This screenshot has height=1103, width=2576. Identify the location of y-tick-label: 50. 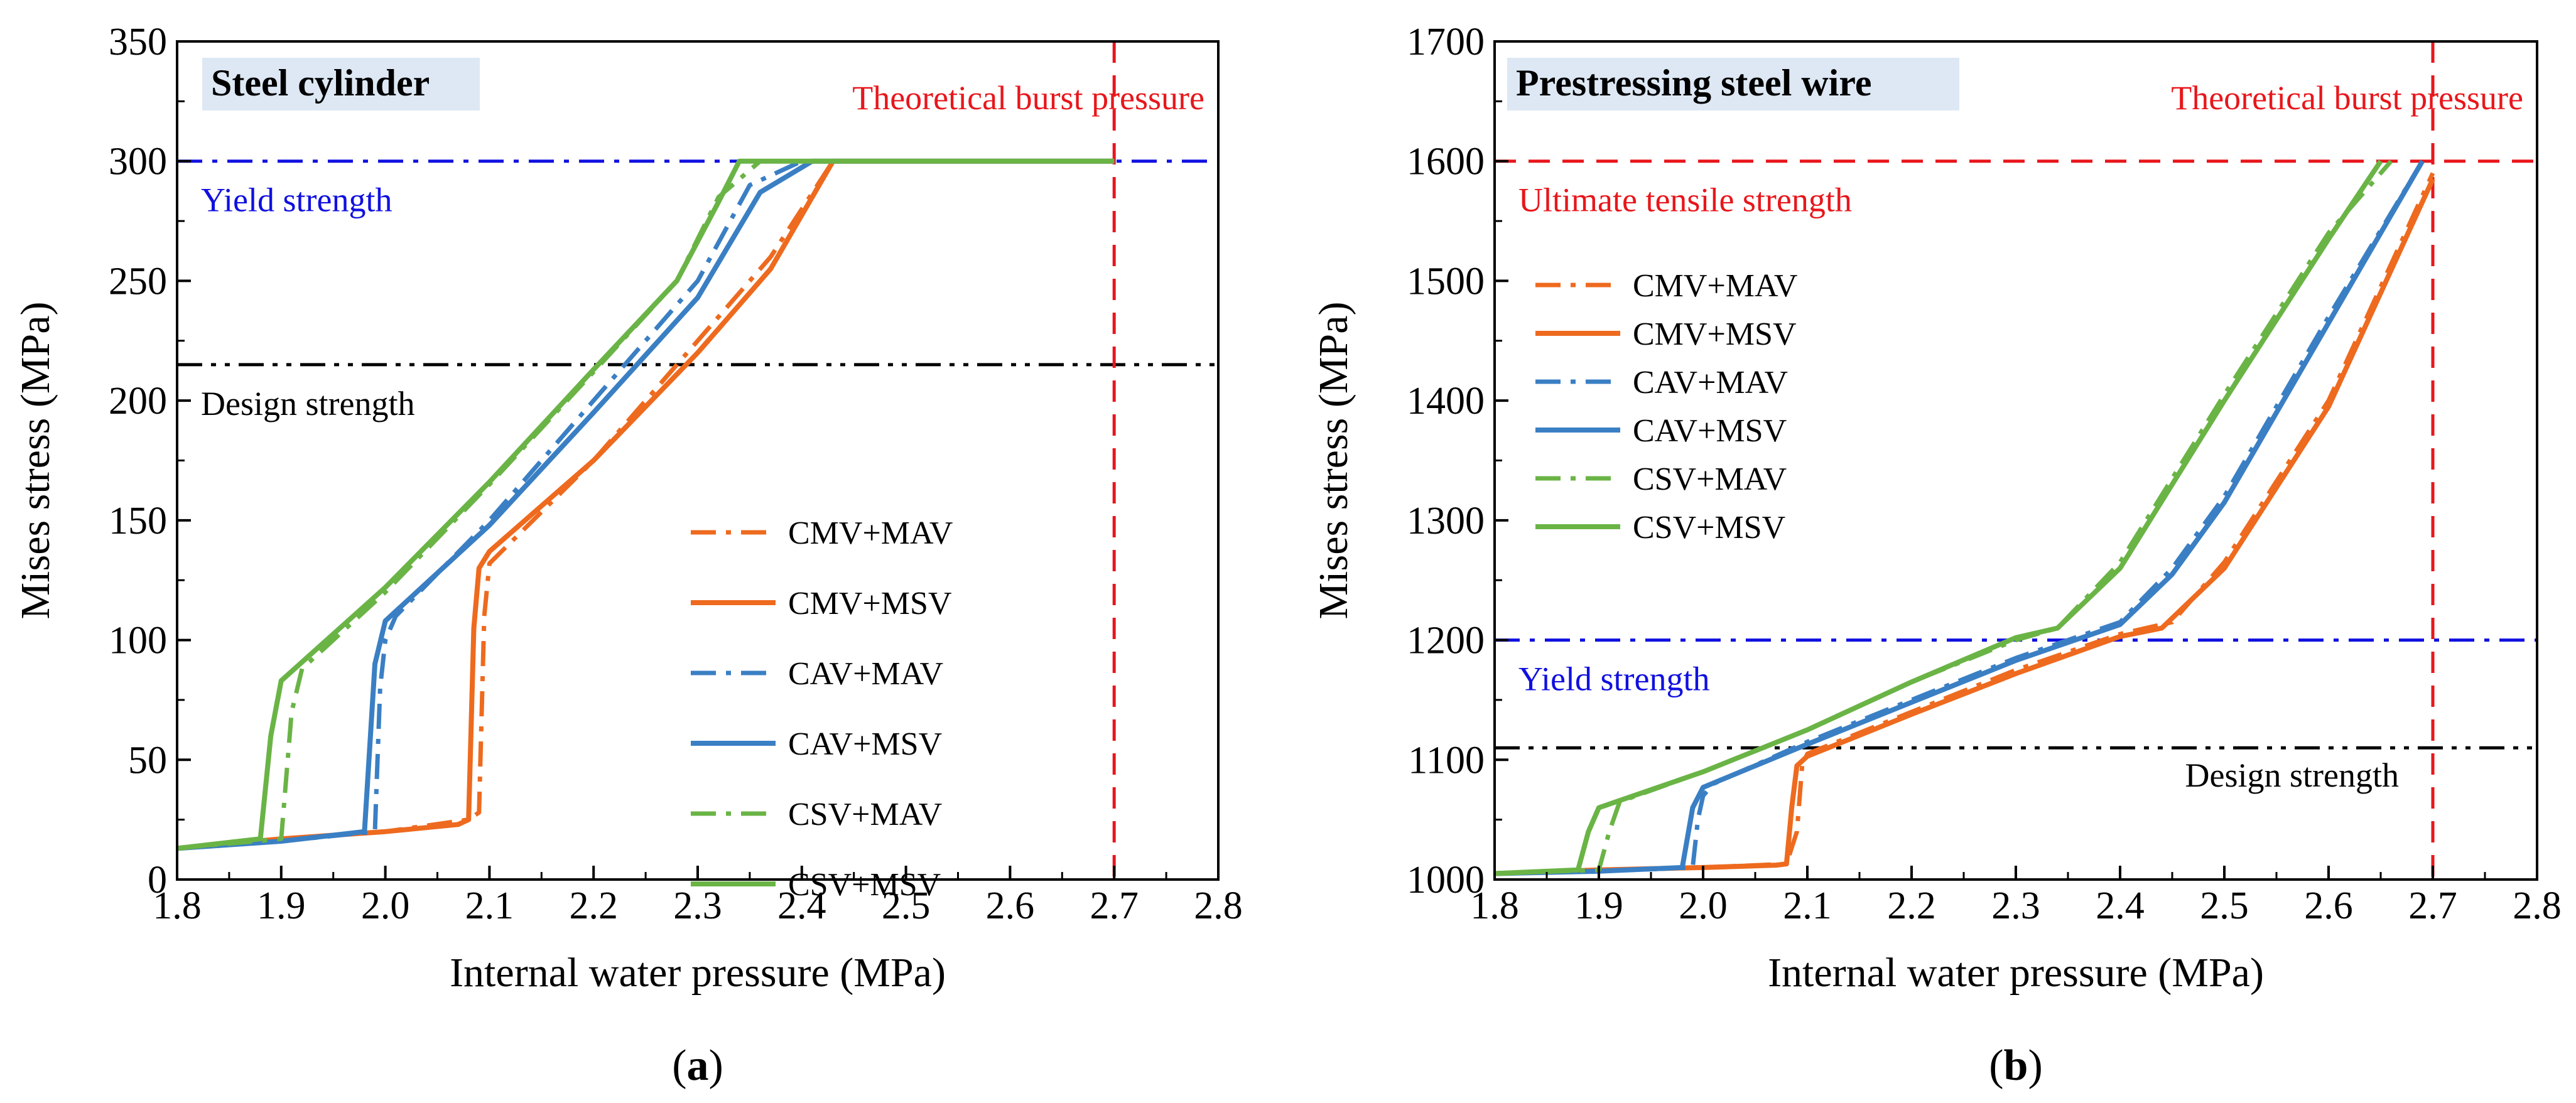
(148, 760).